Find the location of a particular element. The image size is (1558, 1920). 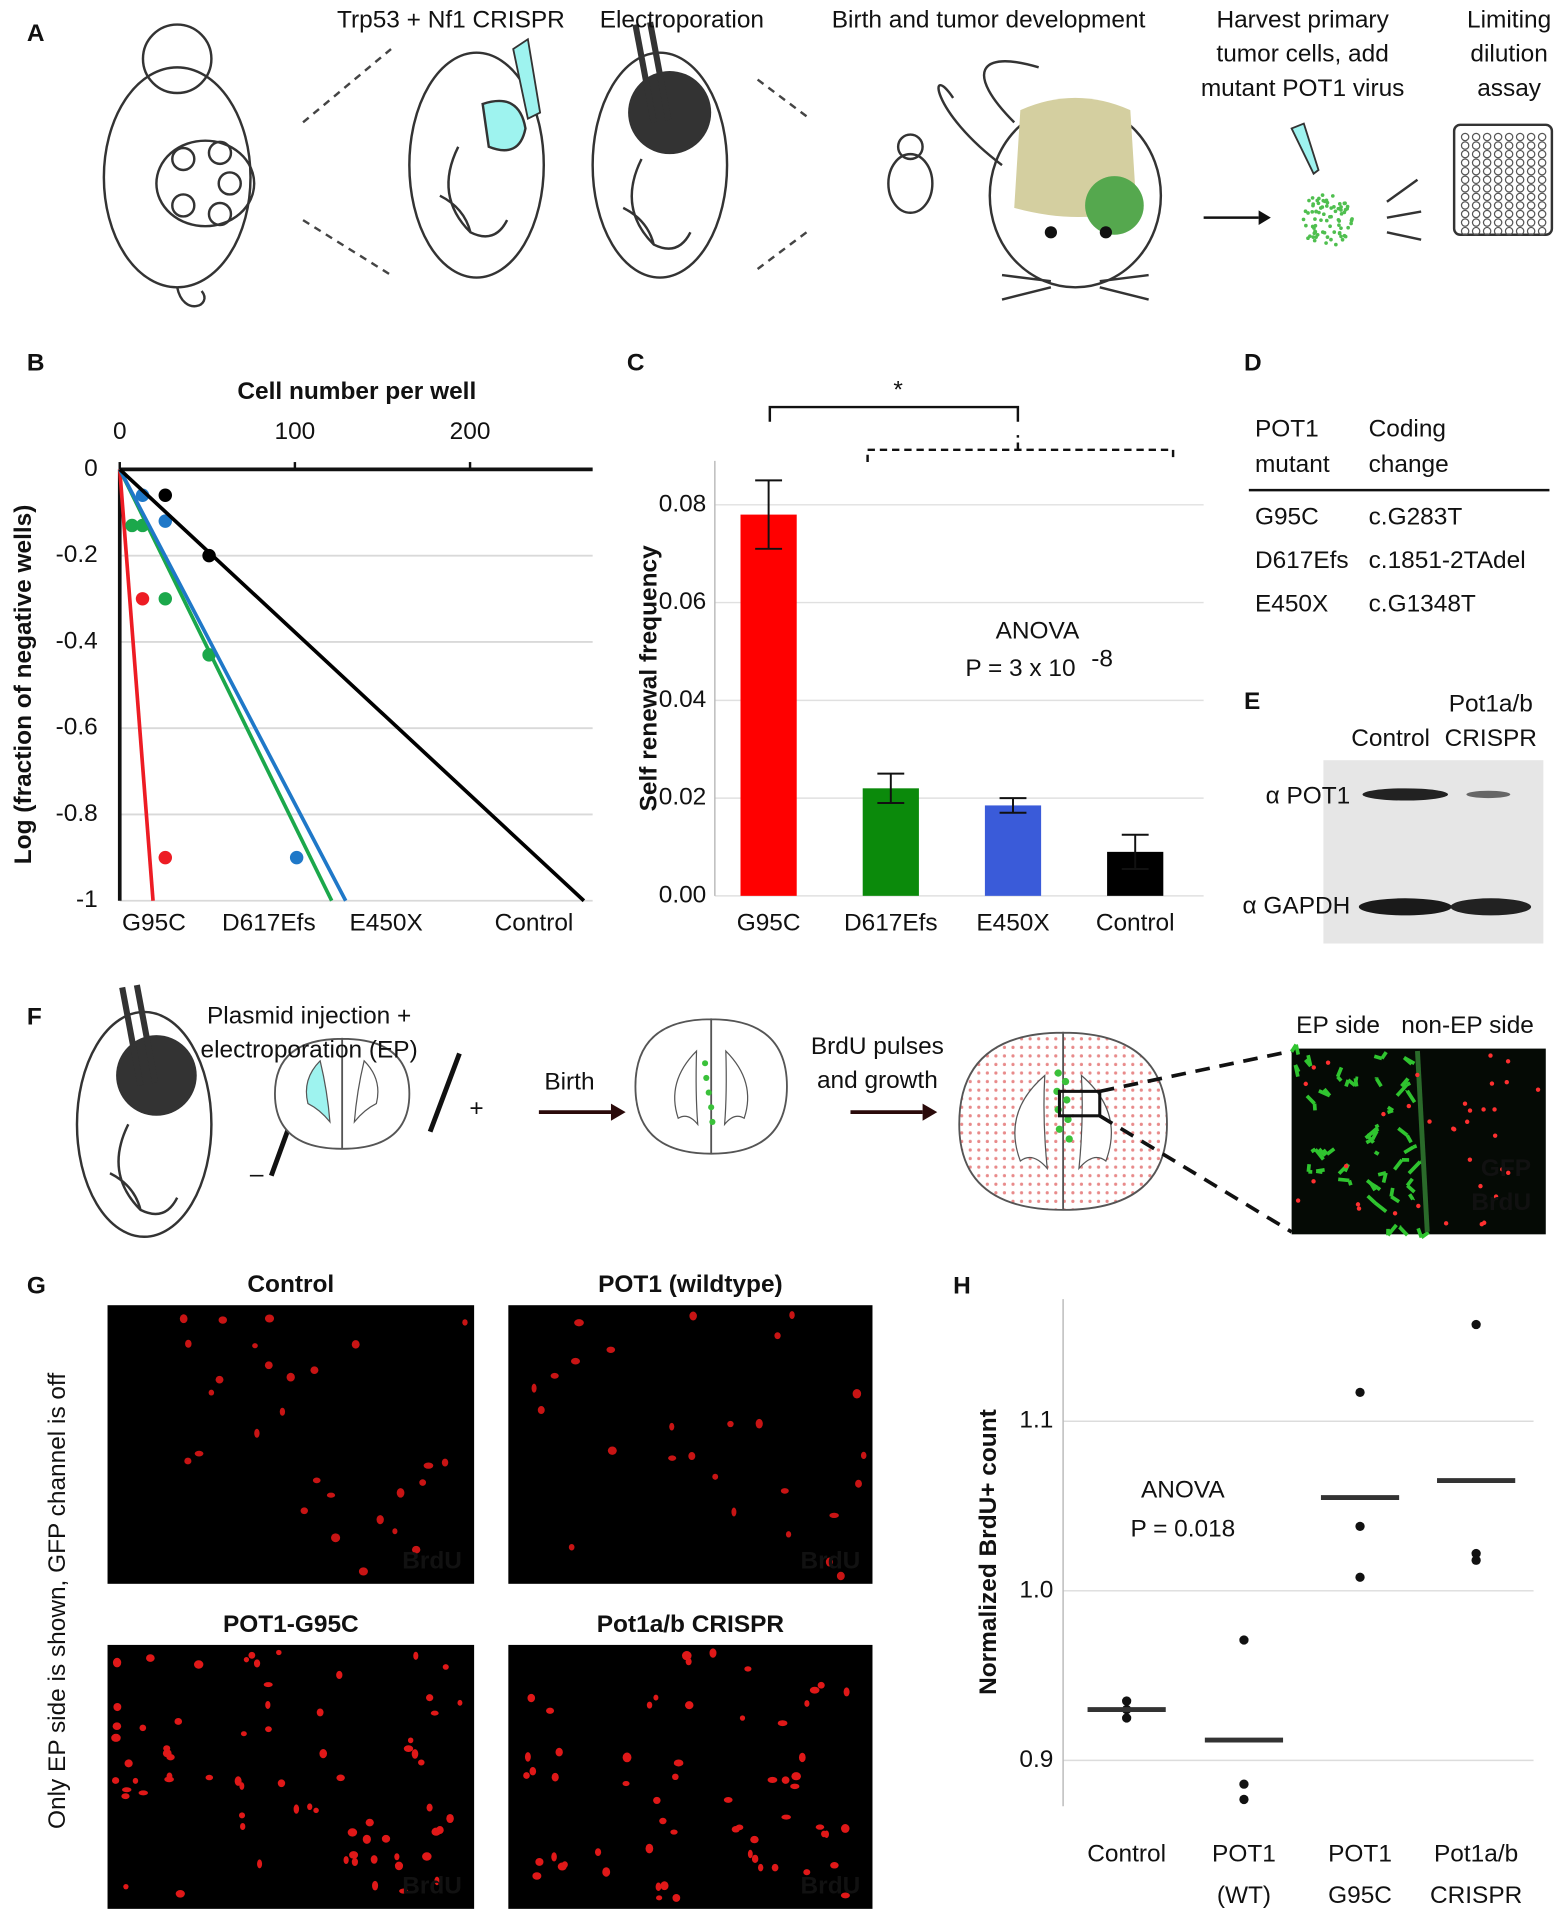

step-label: mutant POT1 virus is located at coordinates (1303, 88).